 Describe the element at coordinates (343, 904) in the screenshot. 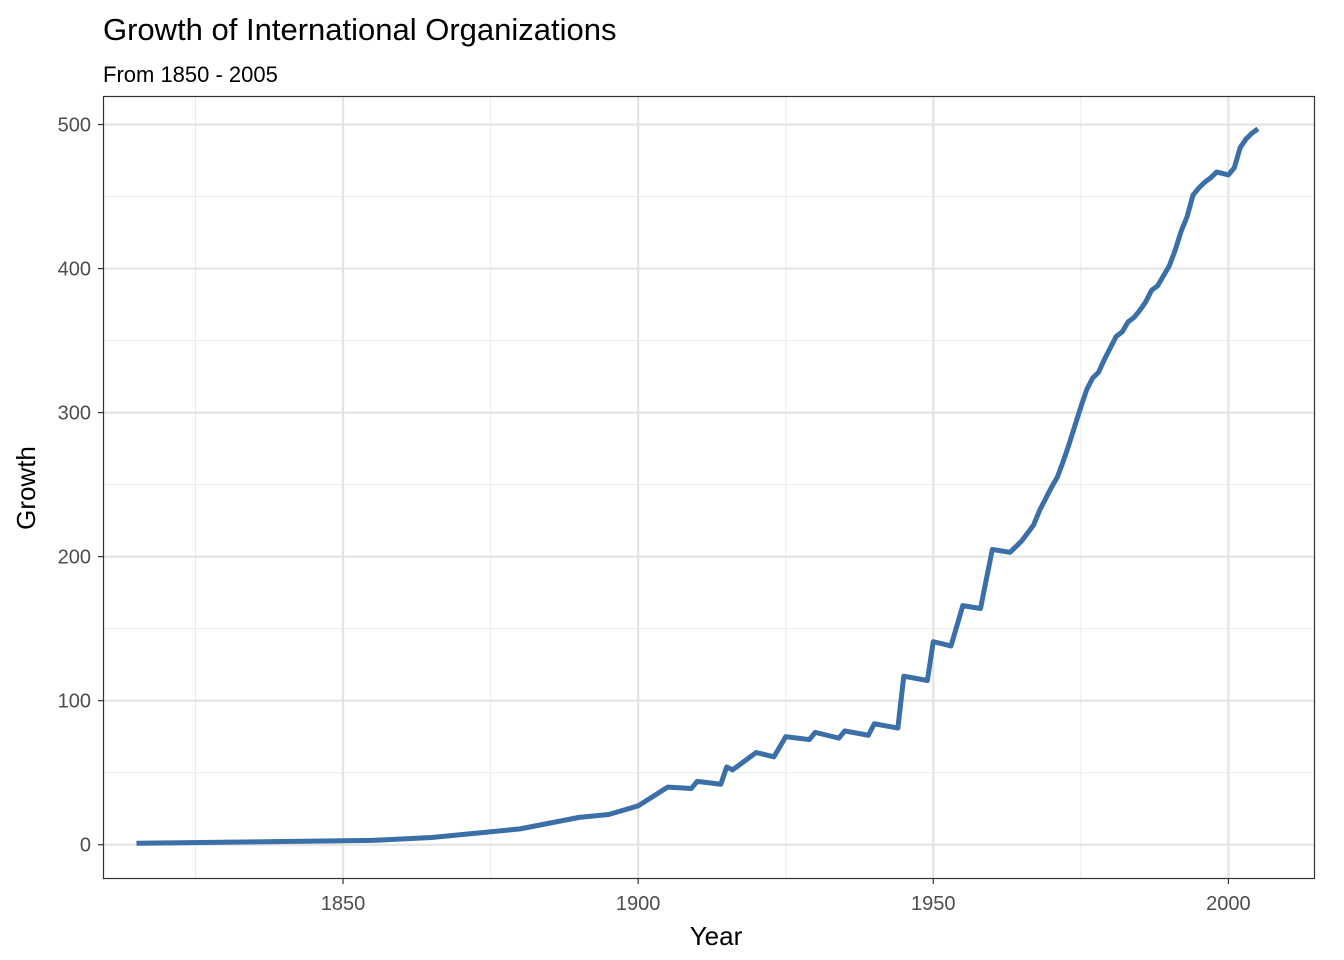

I see `x-tick-label: 1850` at that location.